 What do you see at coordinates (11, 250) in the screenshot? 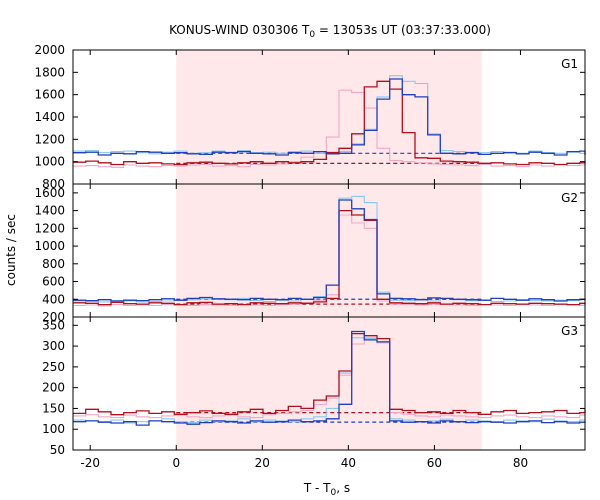
I see `y-axis-label: counts / sec` at bounding box center [11, 250].